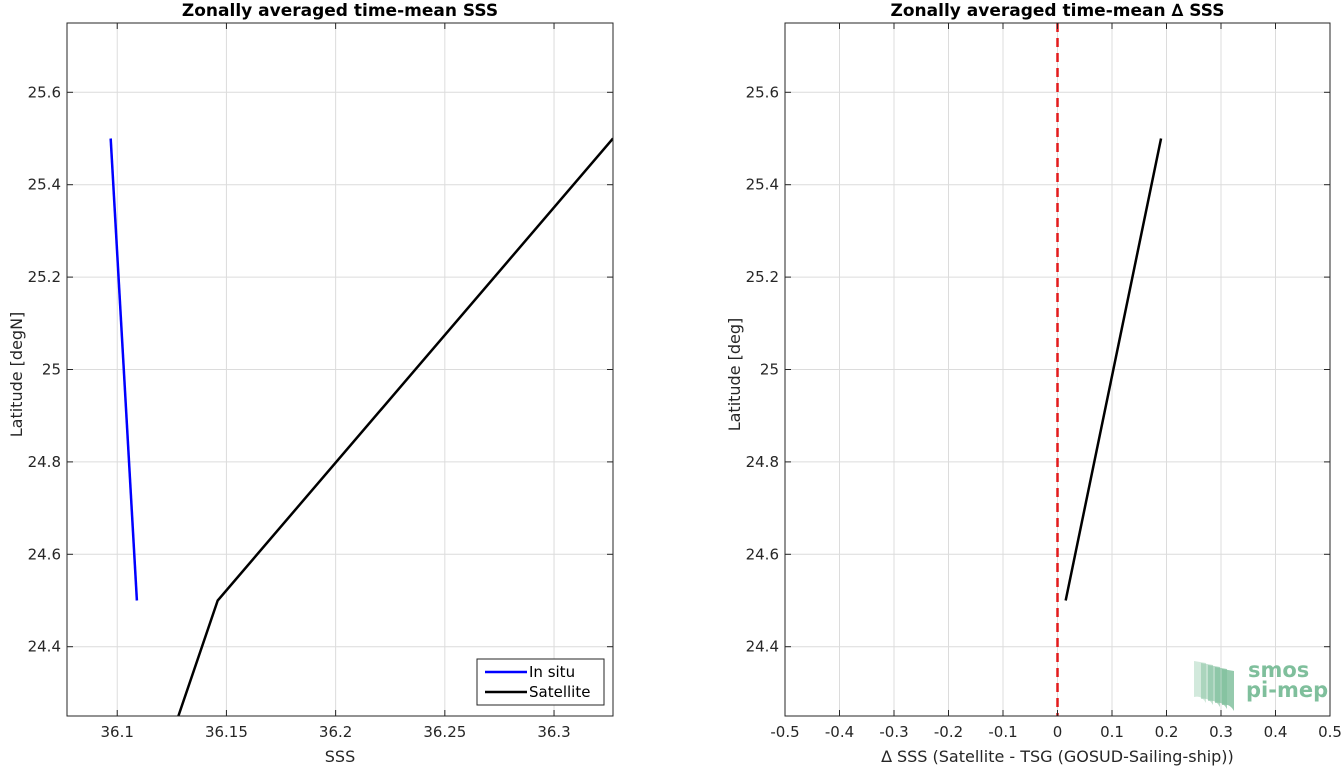  Describe the element at coordinates (1058, 732) in the screenshot. I see `x-tick-label: 0` at that location.